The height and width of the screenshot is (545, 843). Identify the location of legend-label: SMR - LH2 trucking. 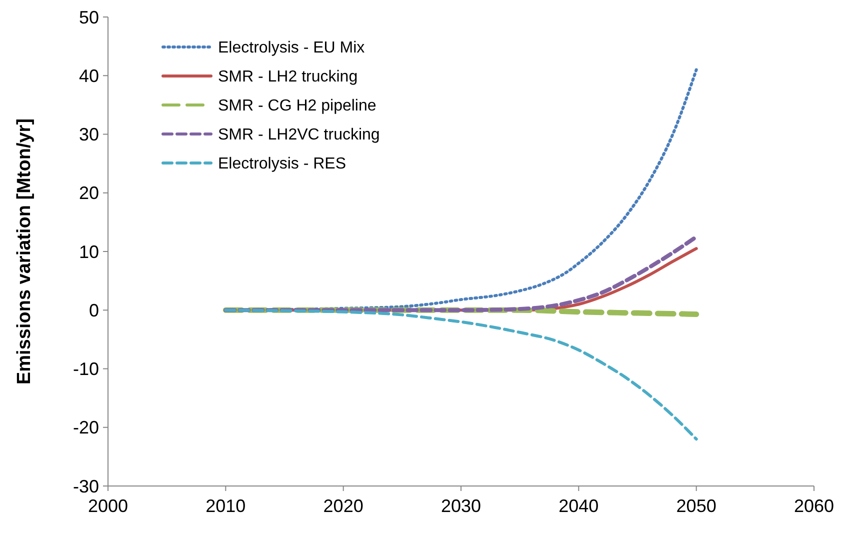
(288, 77).